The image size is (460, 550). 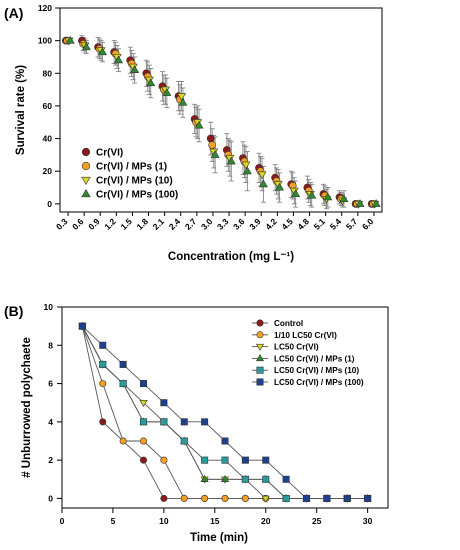 I want to click on x-tick-label: 0, so click(x=62, y=521).